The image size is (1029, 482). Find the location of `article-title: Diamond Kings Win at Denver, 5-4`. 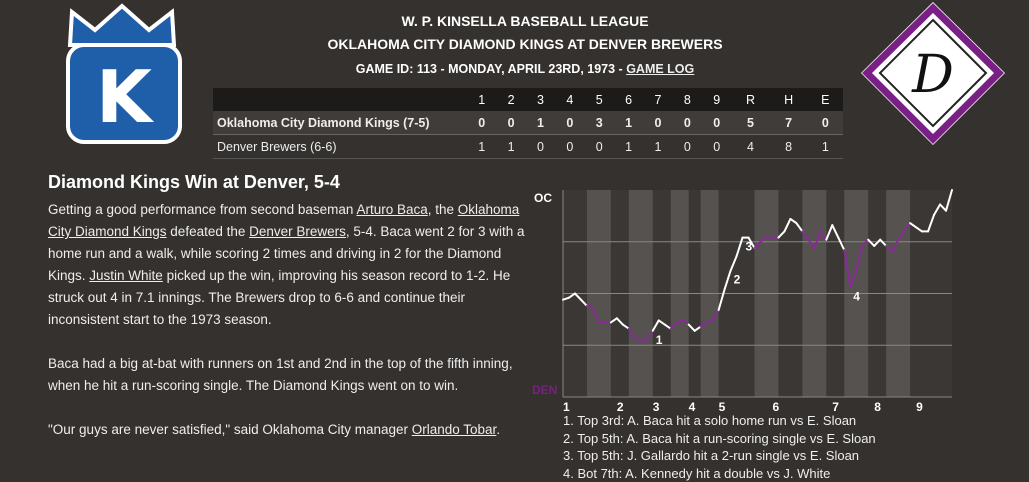

article-title: Diamond Kings Win at Denver, 5-4 is located at coordinates (288, 182).